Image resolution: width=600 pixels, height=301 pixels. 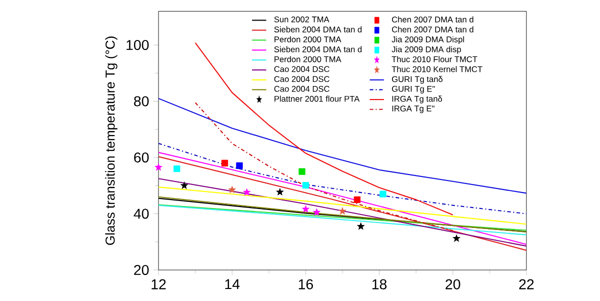 What do you see at coordinates (141, 270) in the screenshot?
I see `y-tick-label: 20` at bounding box center [141, 270].